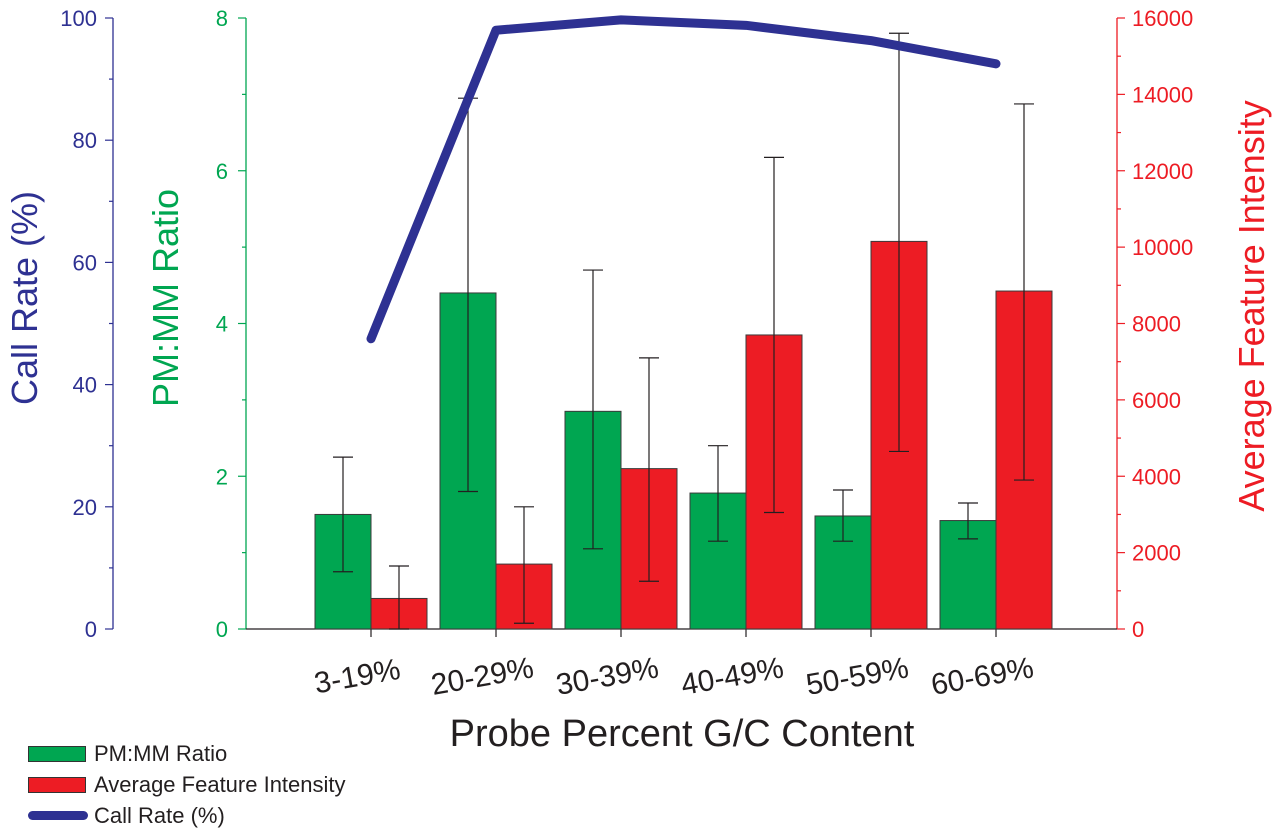 The height and width of the screenshot is (833, 1280). Describe the element at coordinates (1138, 629) in the screenshot. I see `intensity-tick-label: 0` at that location.